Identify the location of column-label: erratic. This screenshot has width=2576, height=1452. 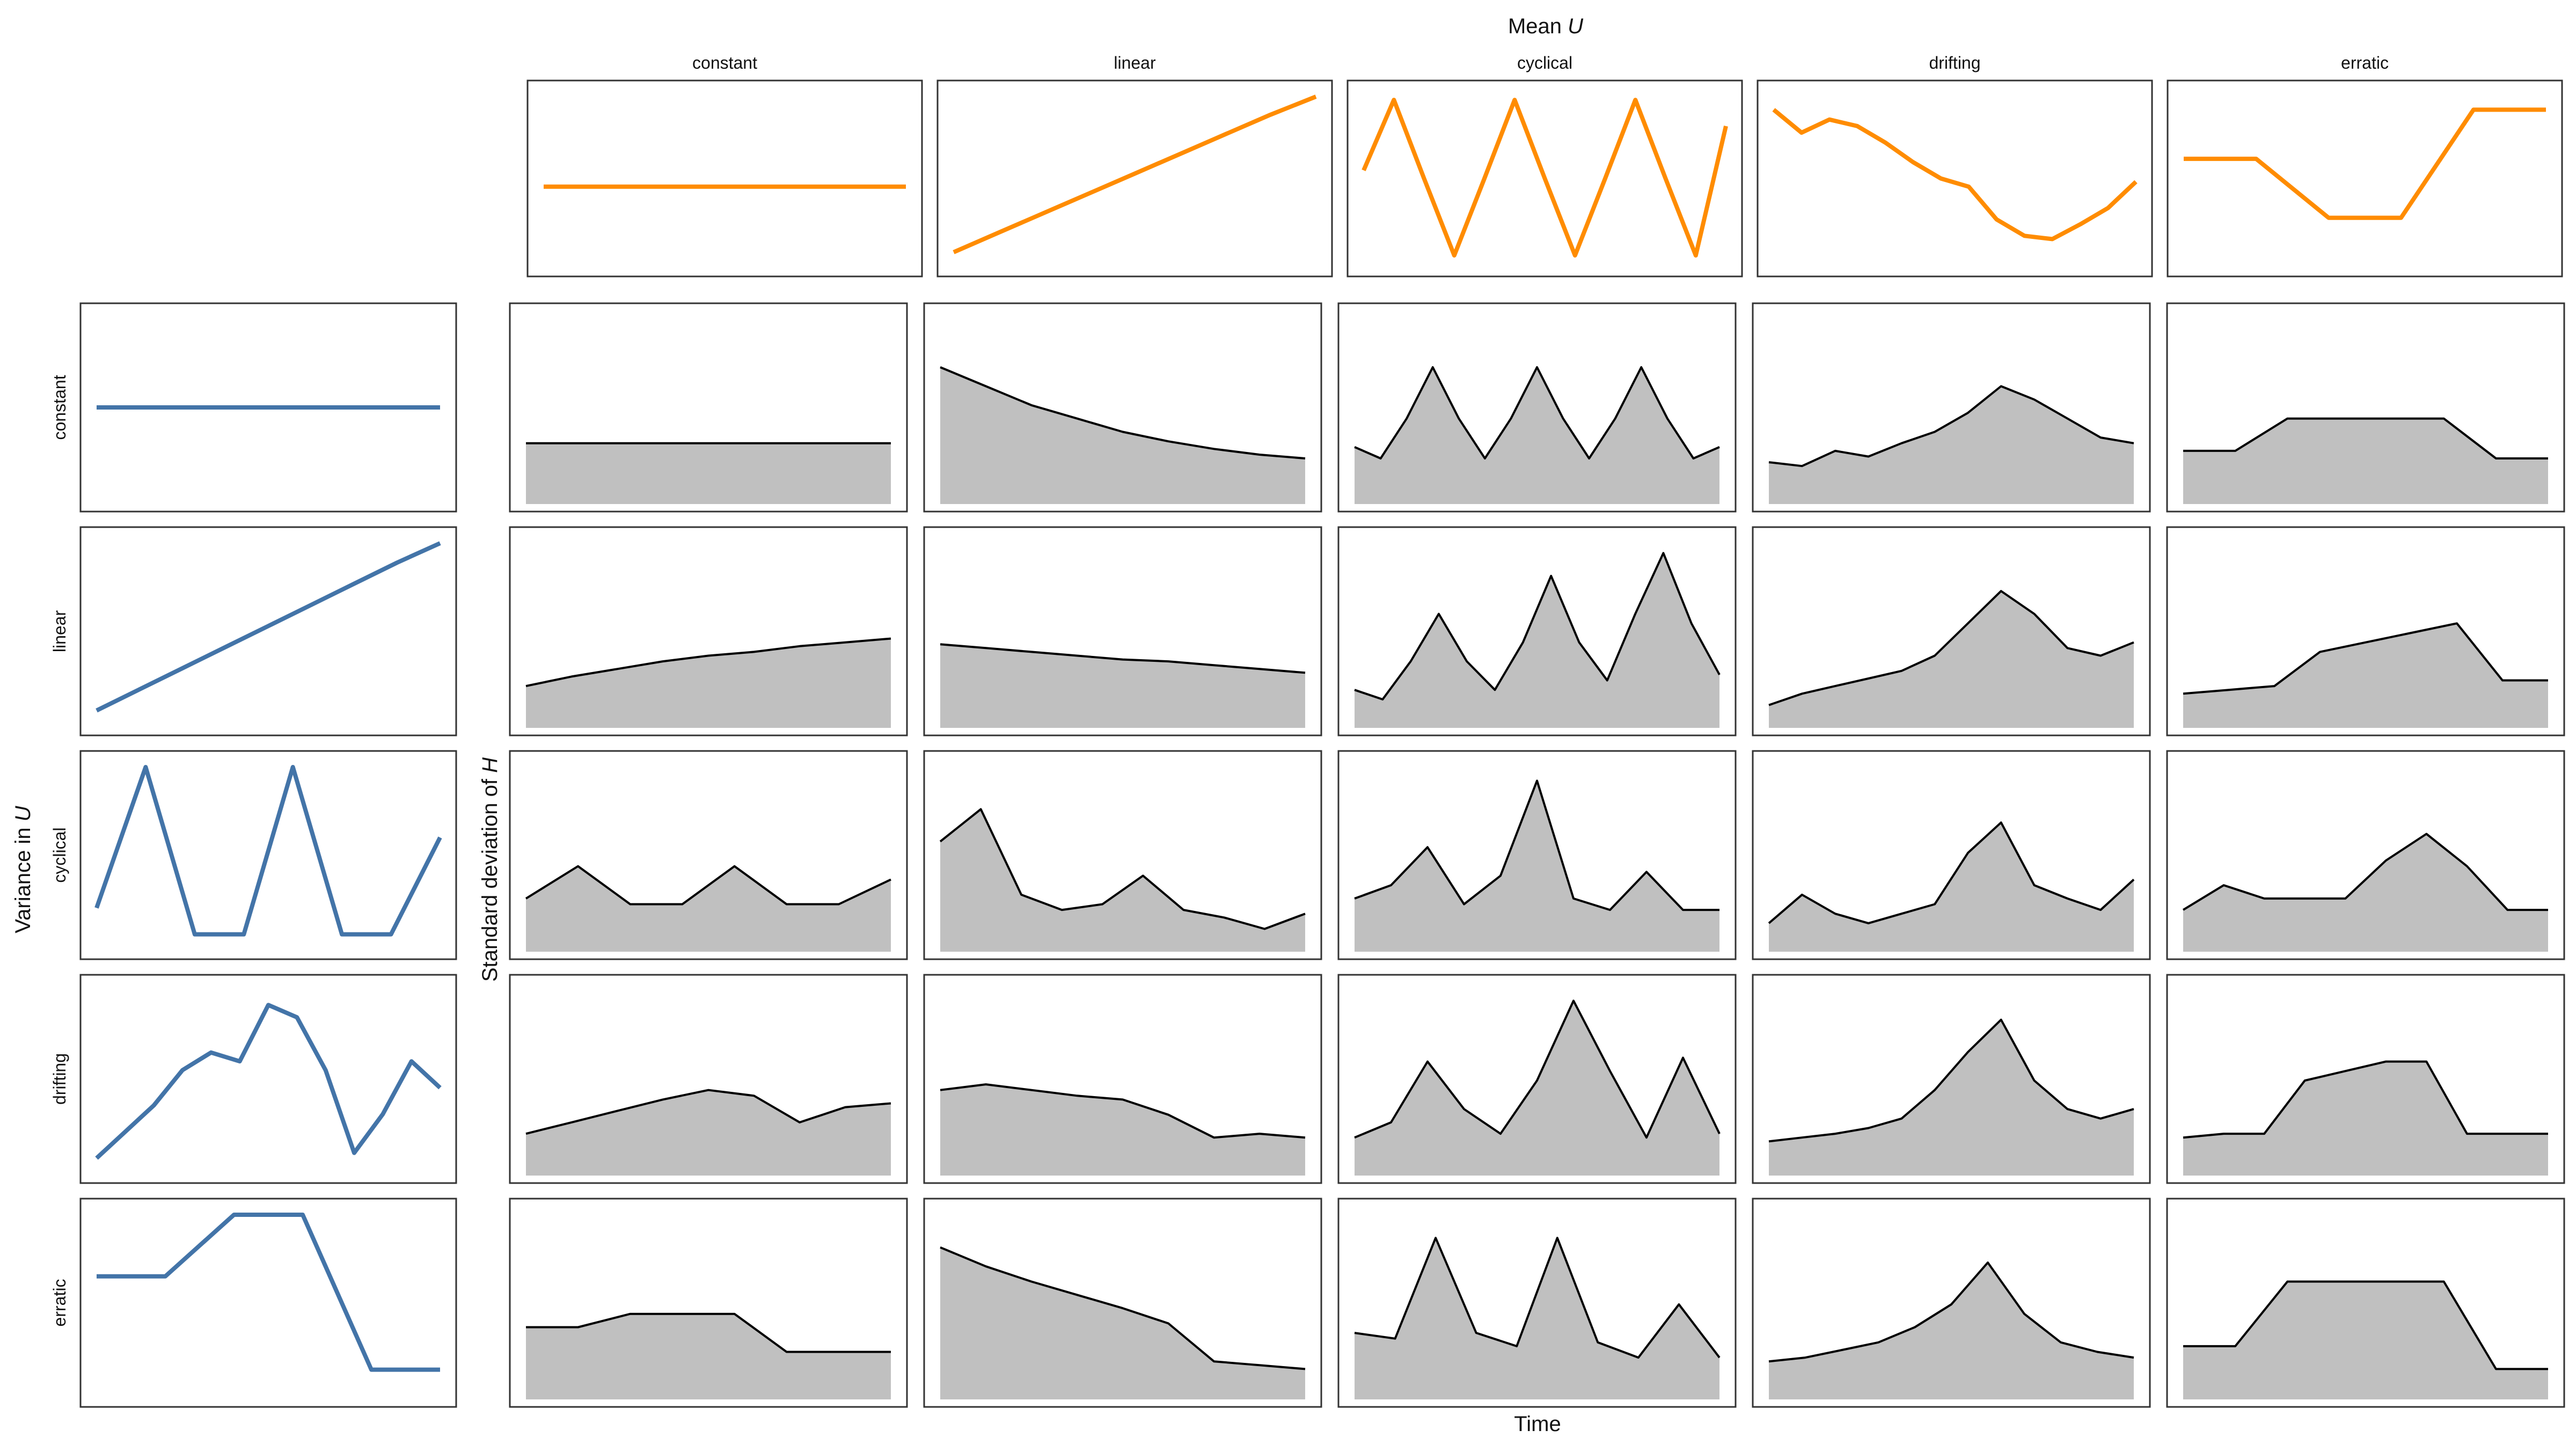
(2365, 62).